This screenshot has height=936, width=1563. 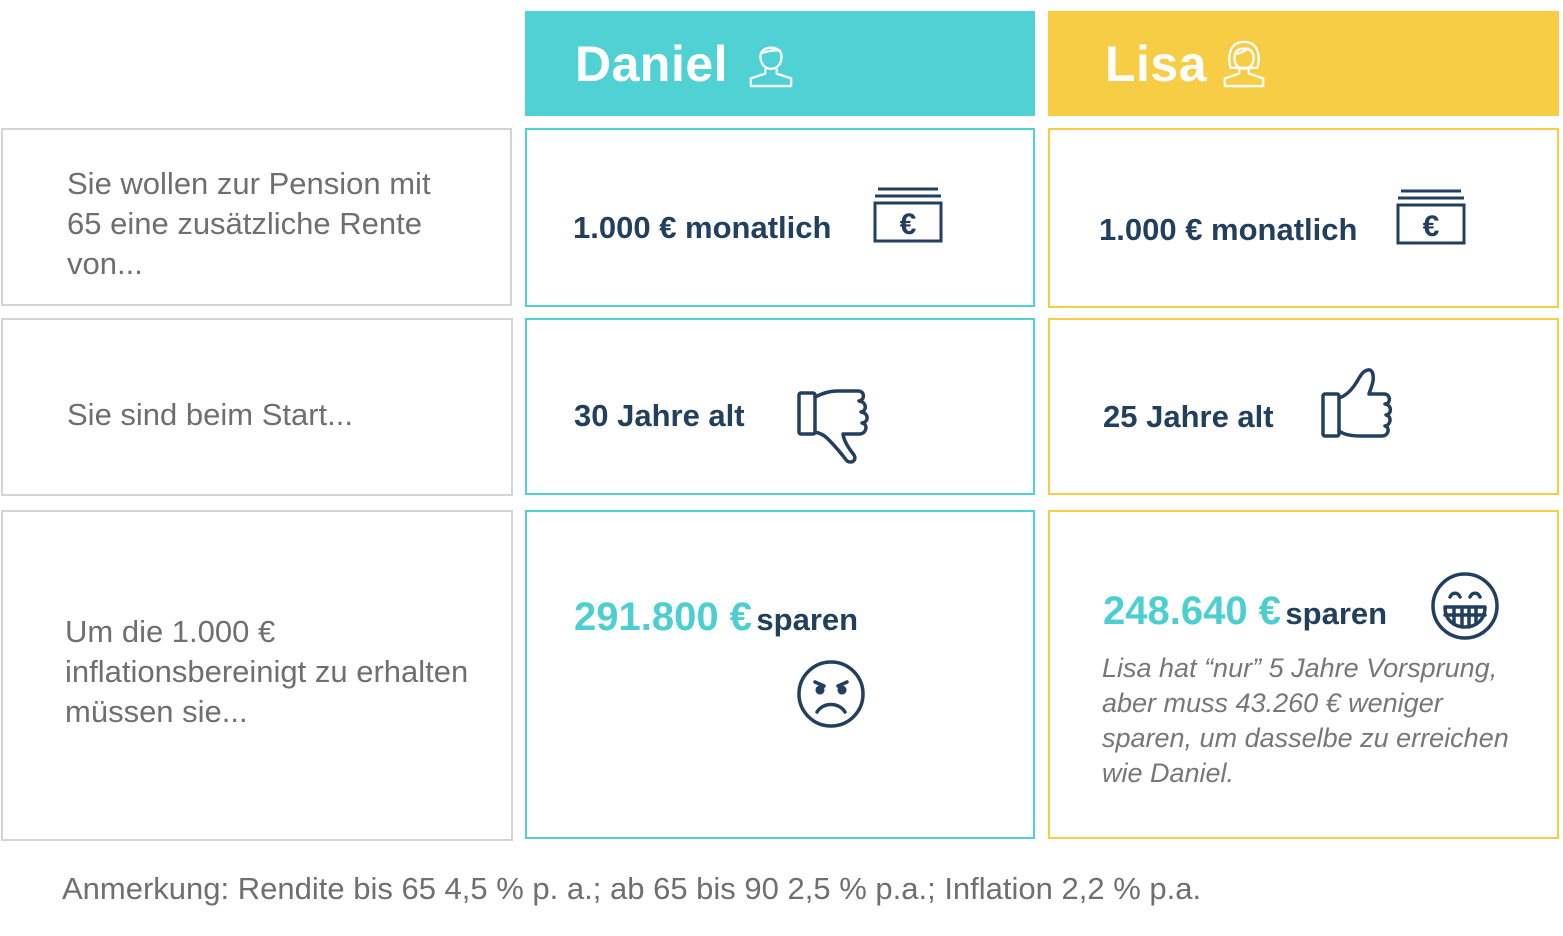 I want to click on female-user-icon, so click(x=1244, y=64).